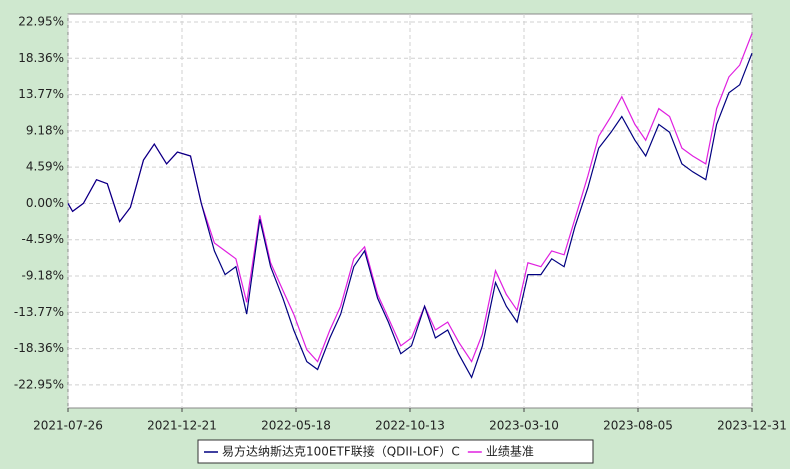 This screenshot has width=790, height=469. Describe the element at coordinates (296, 426) in the screenshot. I see `x-tick-label: 2022-05-18` at that location.